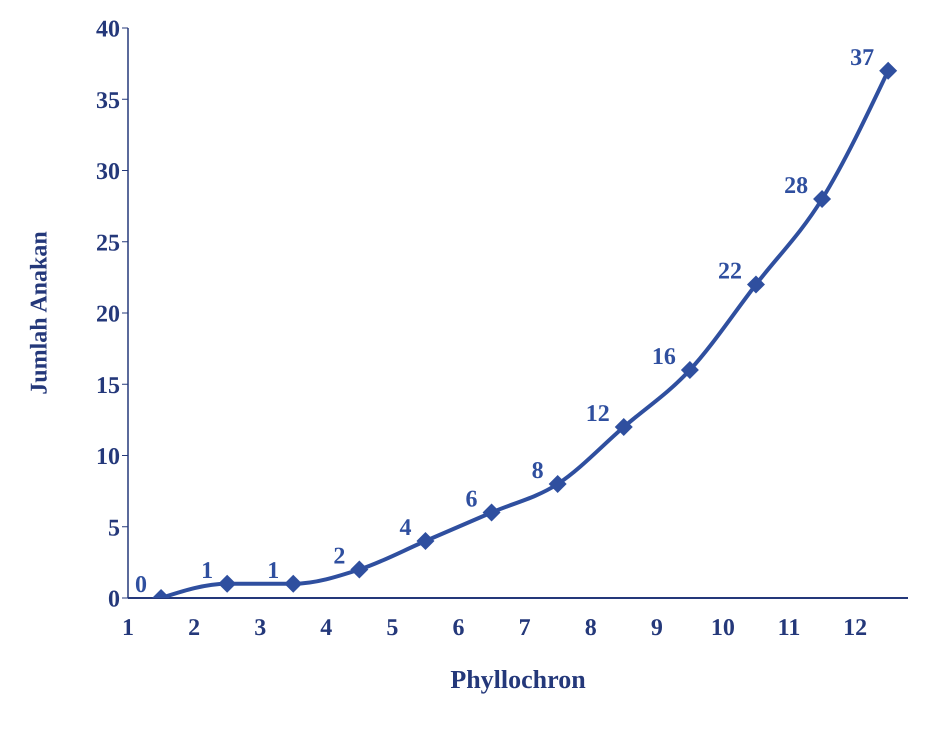 The width and height of the screenshot is (940, 729). Describe the element at coordinates (128, 628) in the screenshot. I see `x-tick-label: 1` at that location.